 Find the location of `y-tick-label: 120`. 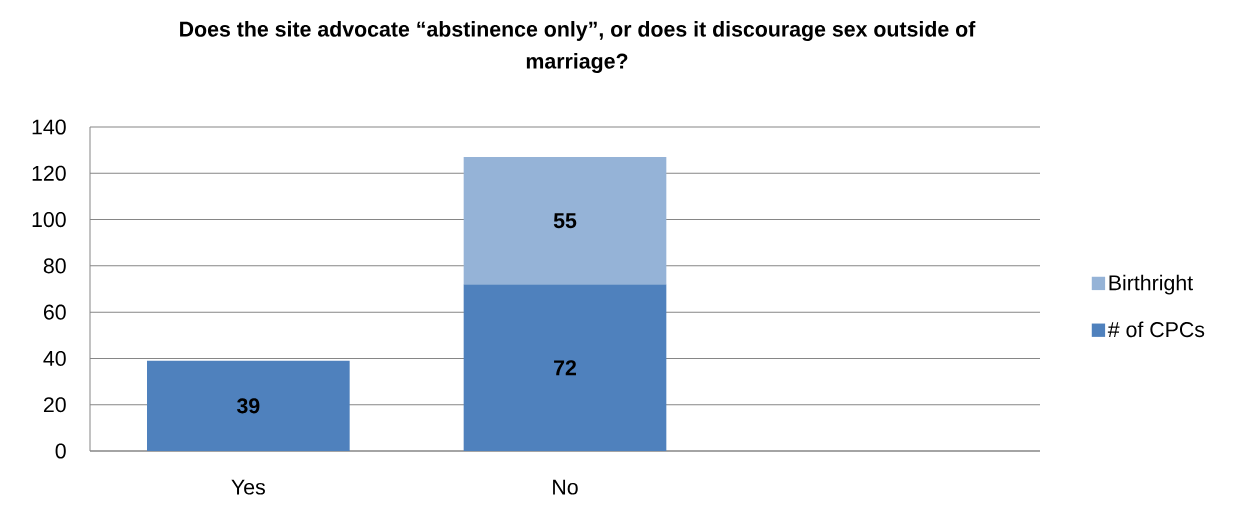

y-tick-label: 120 is located at coordinates (49, 173).